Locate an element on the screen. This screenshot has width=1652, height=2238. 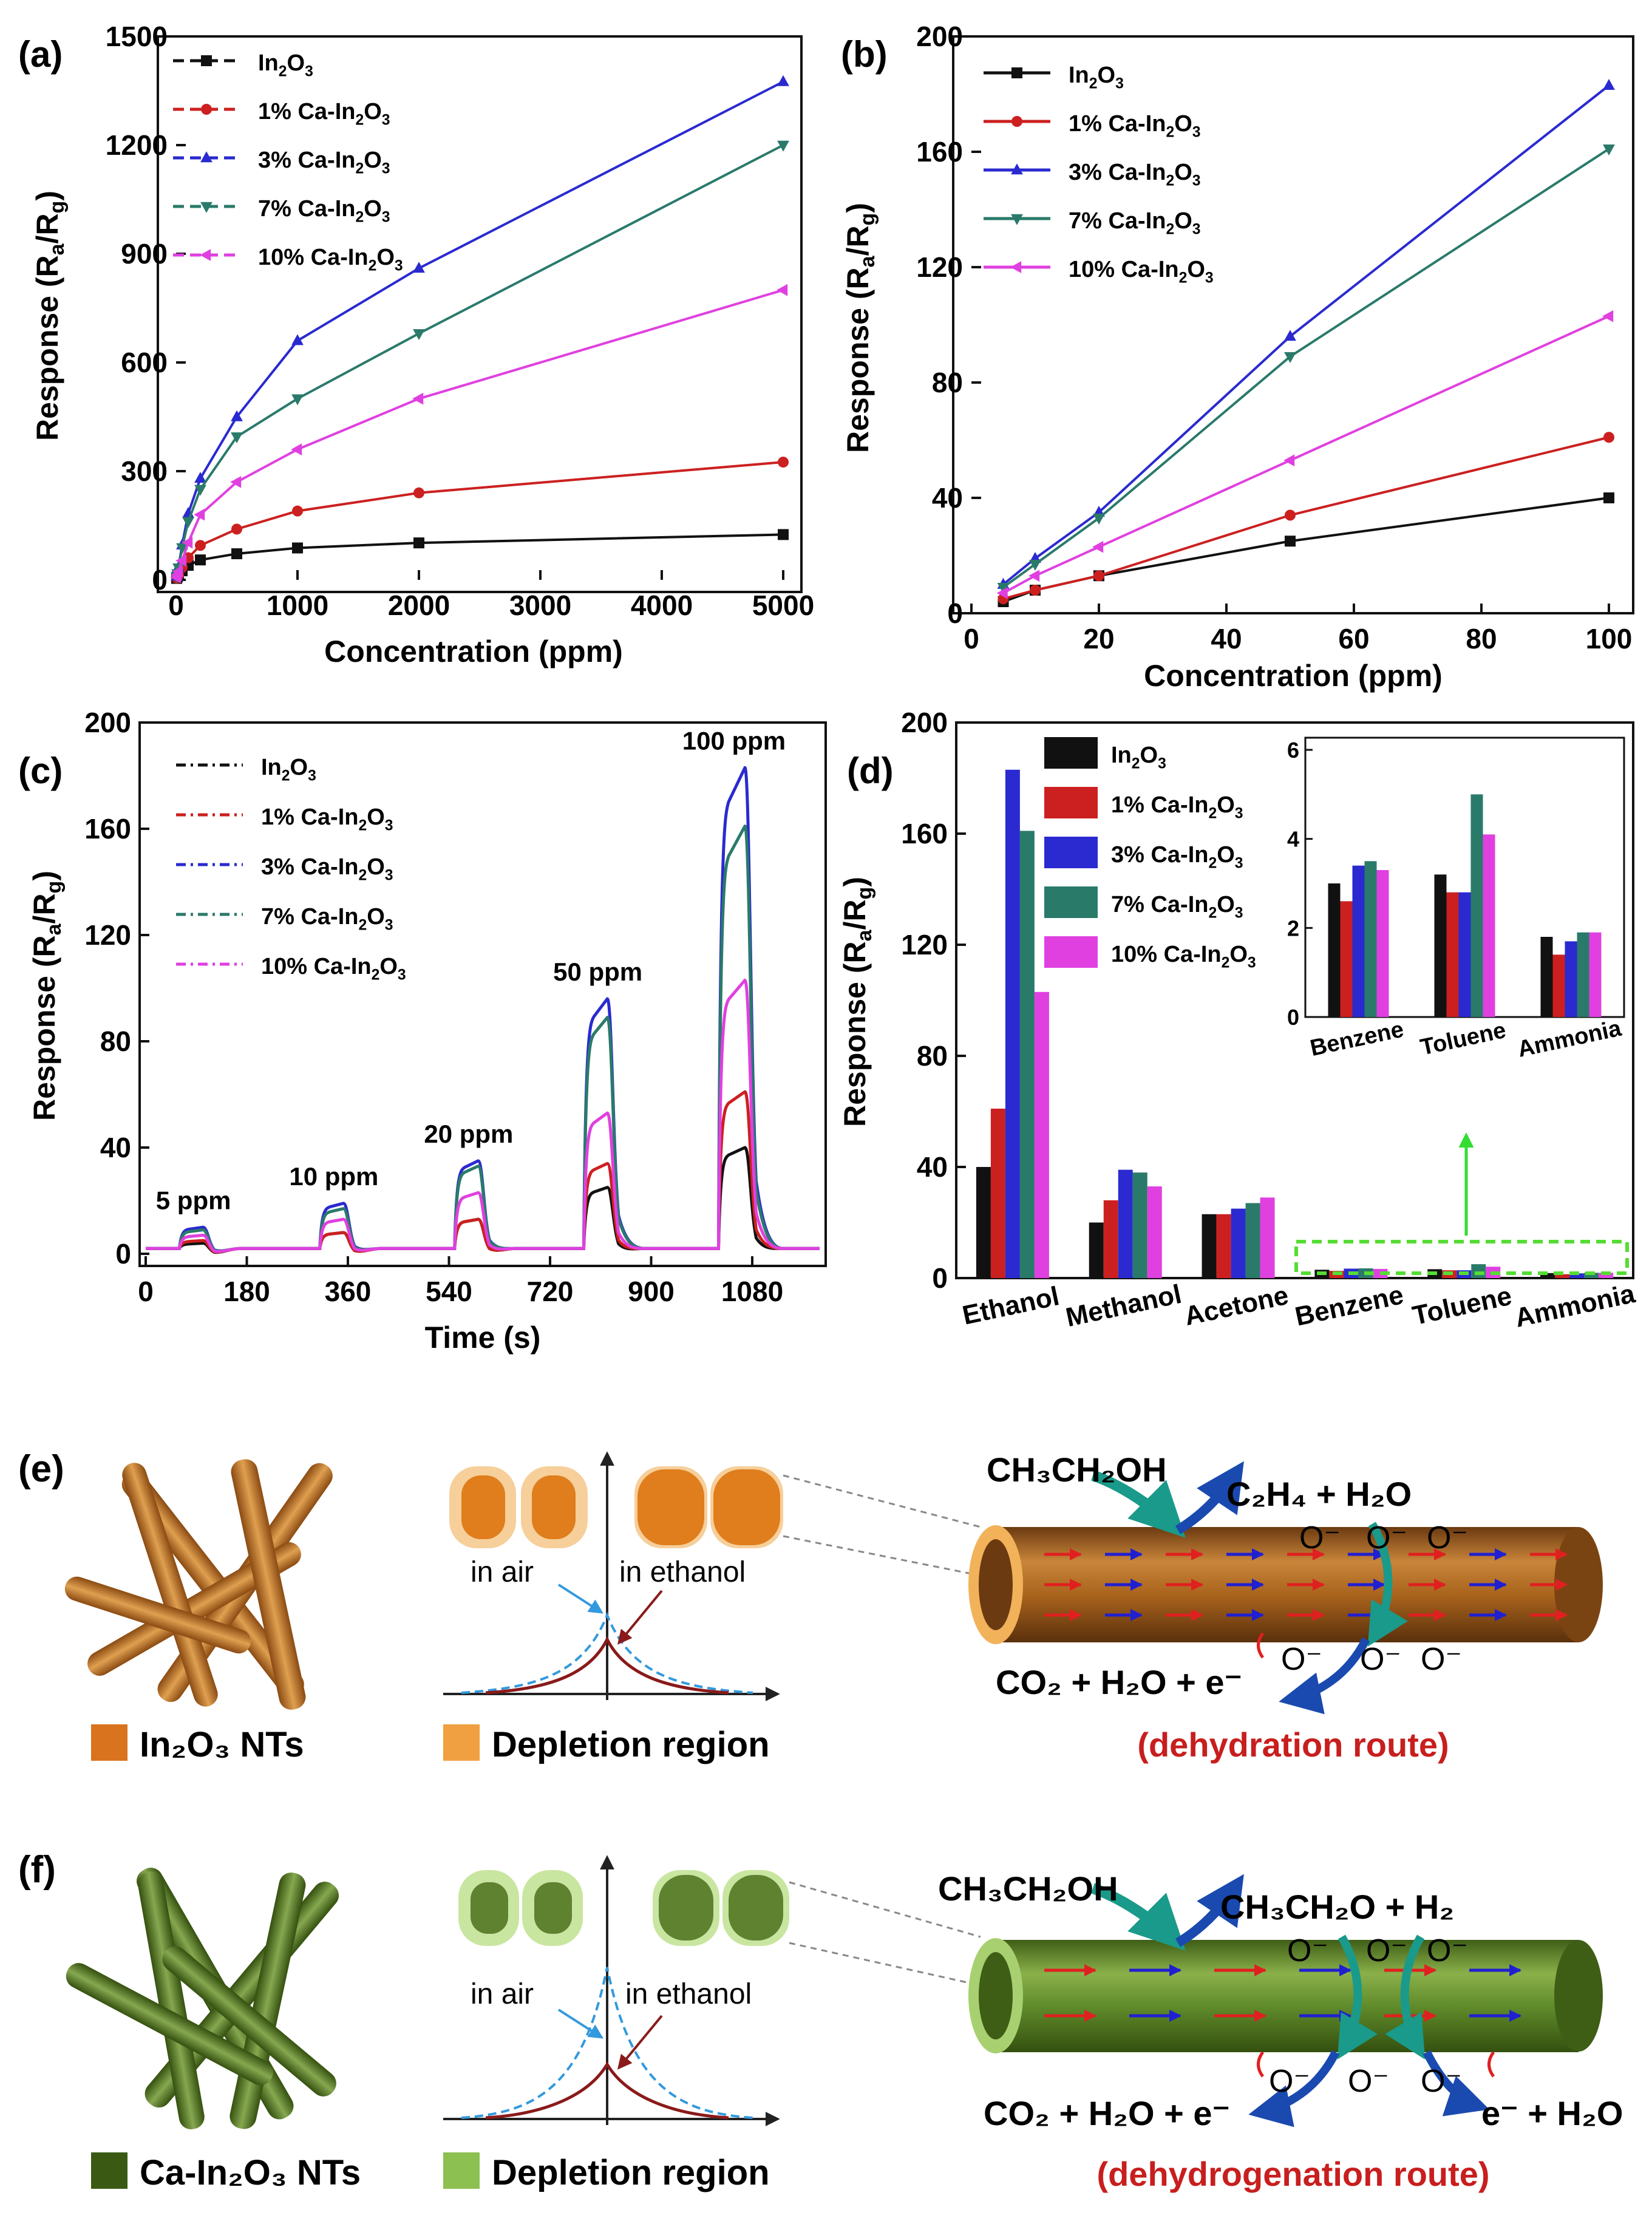
panel-label-f: (f) is located at coordinates (37, 1870).